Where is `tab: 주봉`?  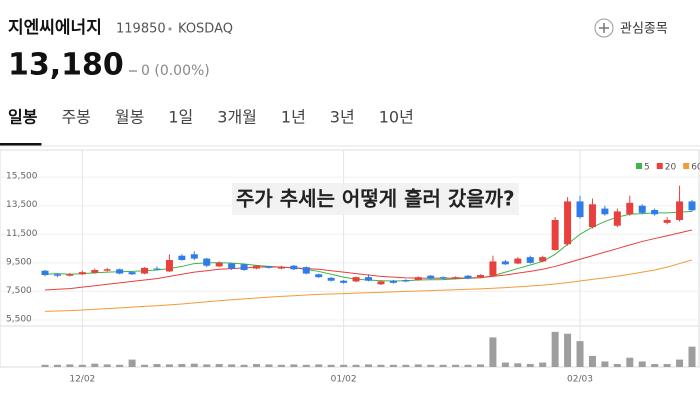
tab: 주봉 is located at coordinates (75, 117).